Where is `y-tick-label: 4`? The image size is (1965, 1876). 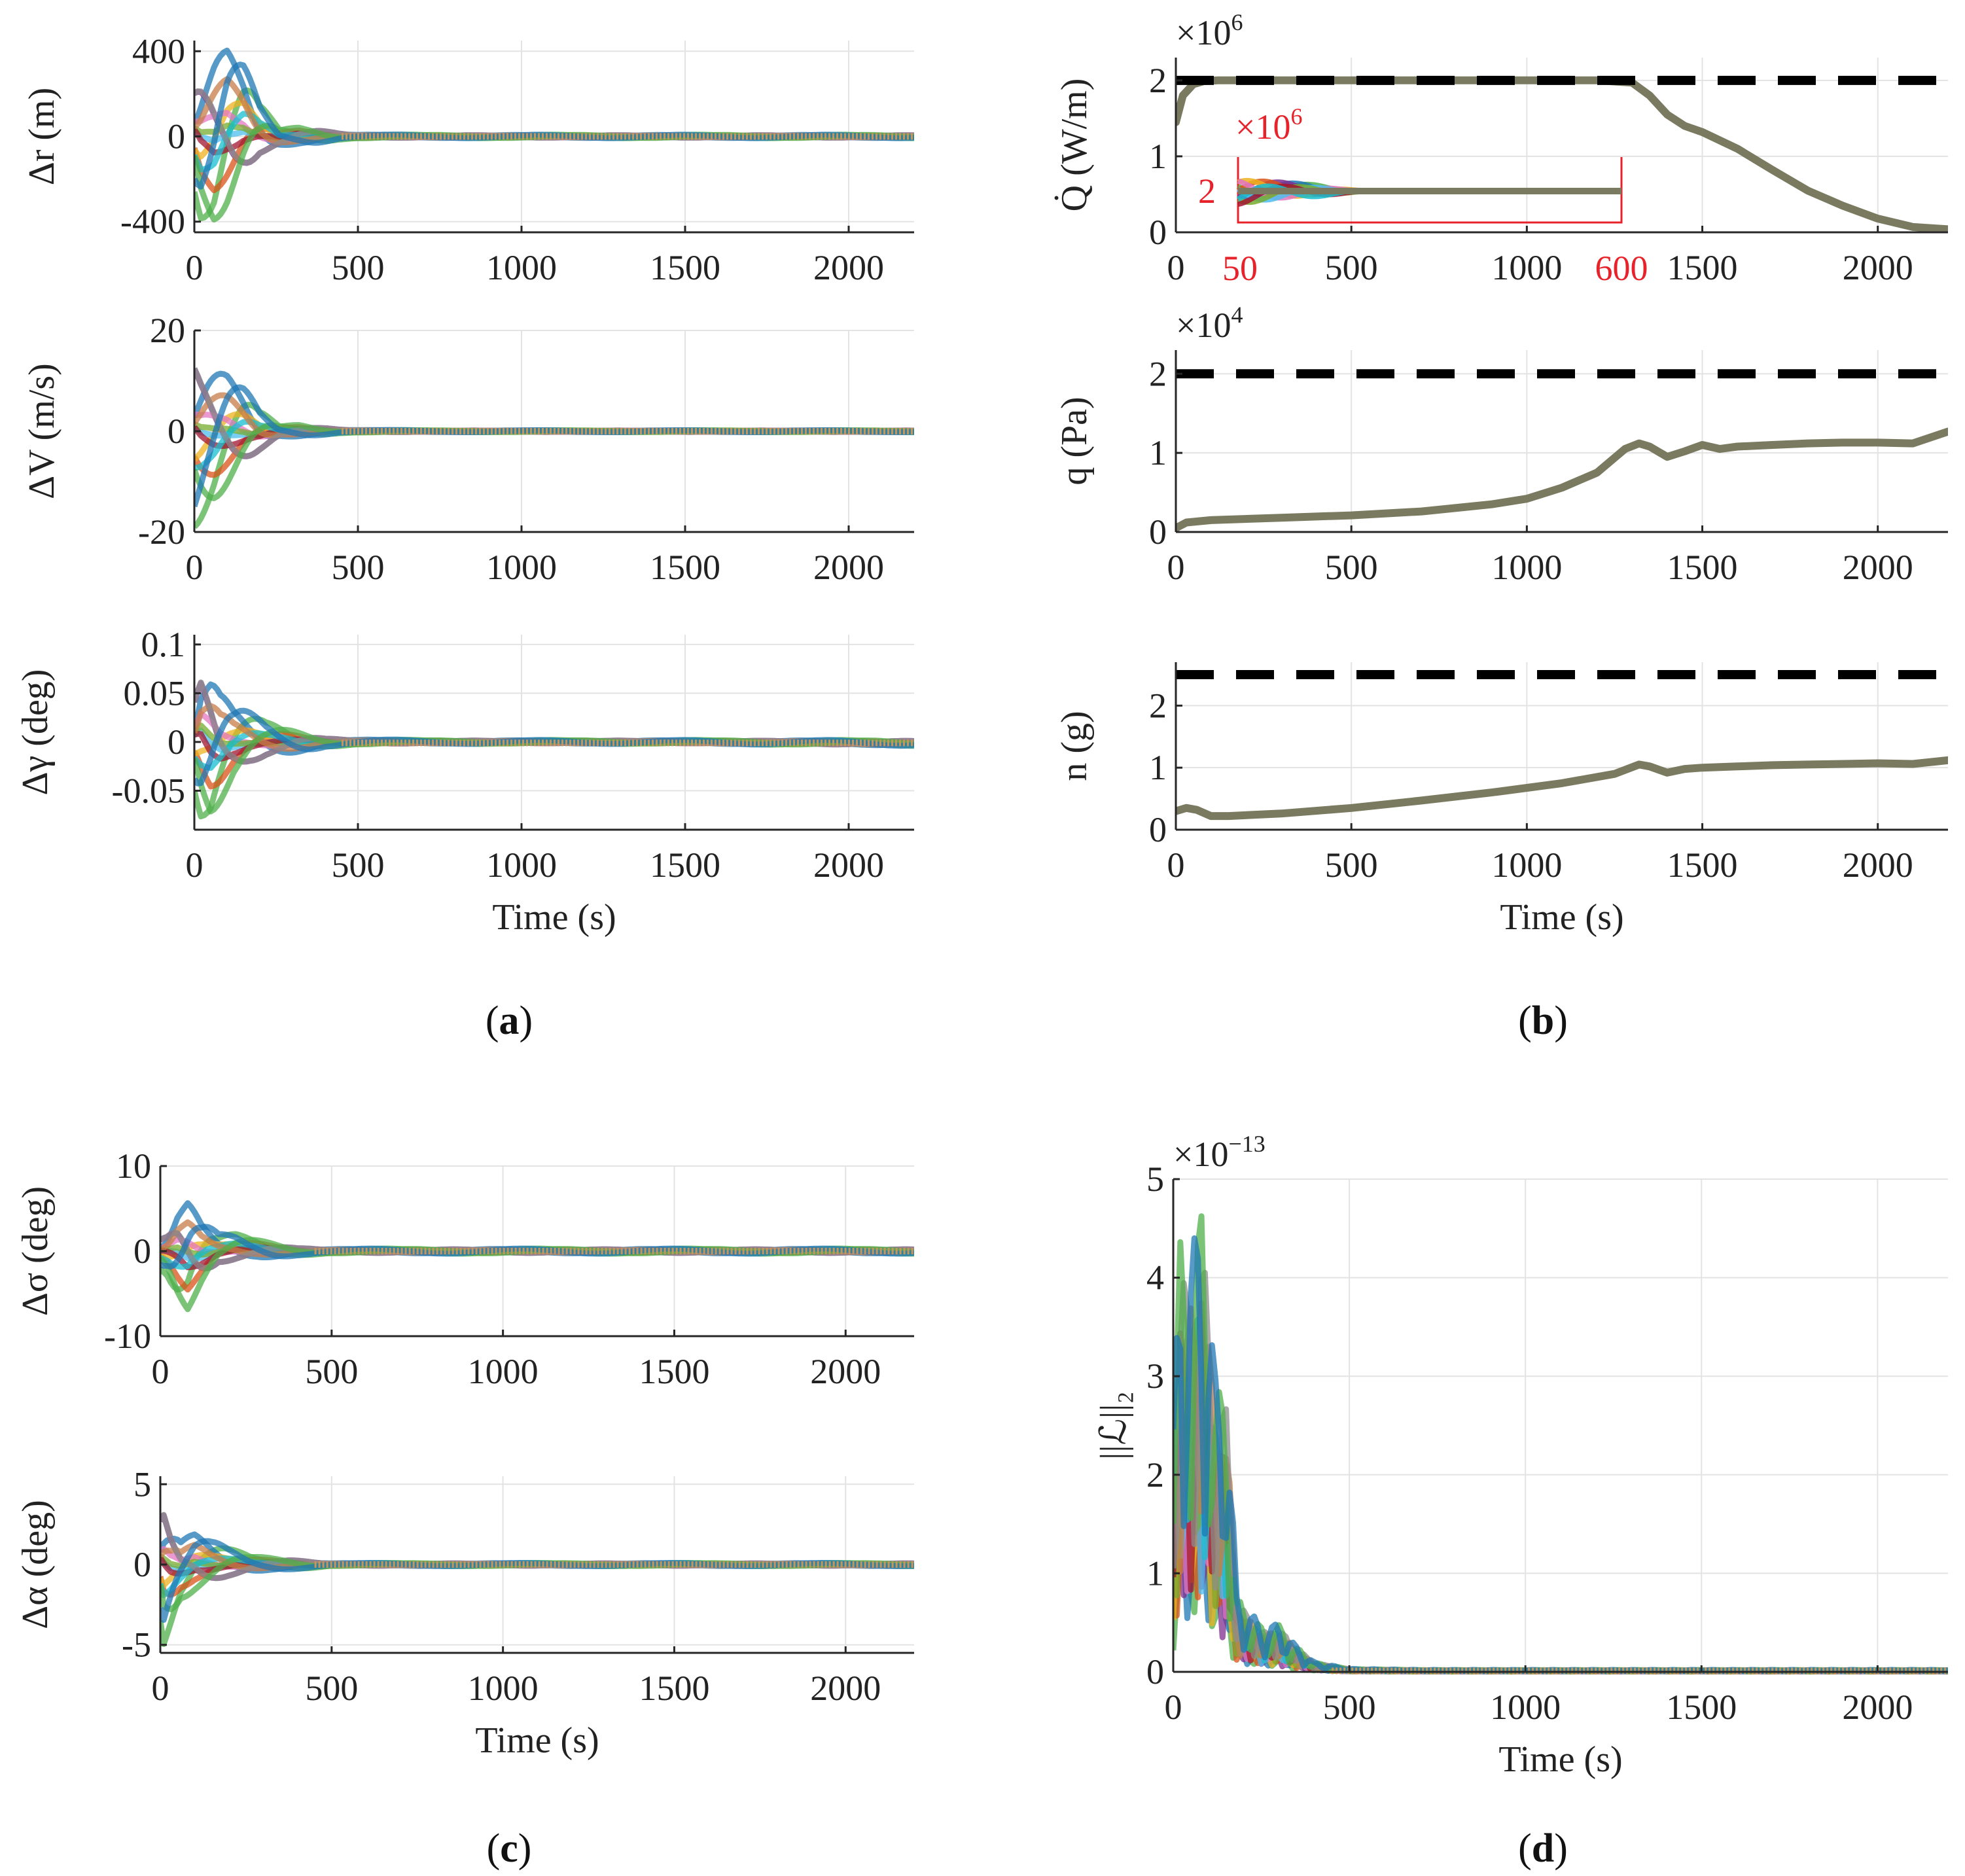 y-tick-label: 4 is located at coordinates (1155, 1278).